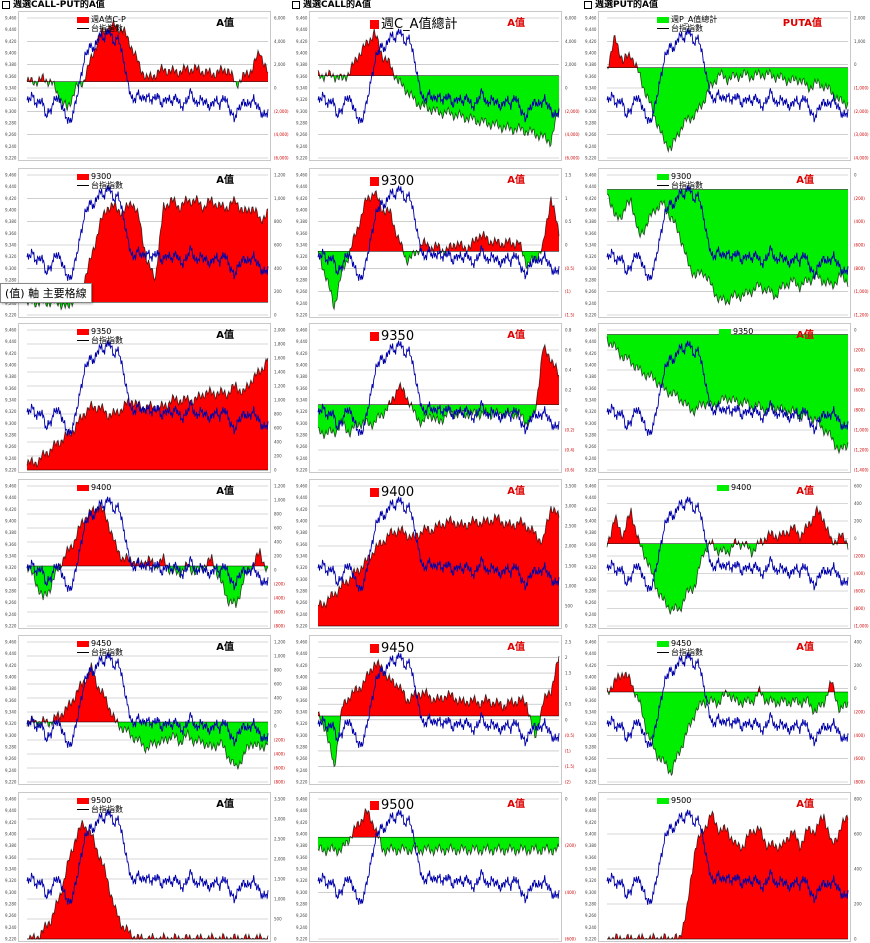 This screenshot has width=870, height=943. Describe the element at coordinates (46, 293) in the screenshot. I see `axis-tooltip: (值) 軸 主要格線` at that location.